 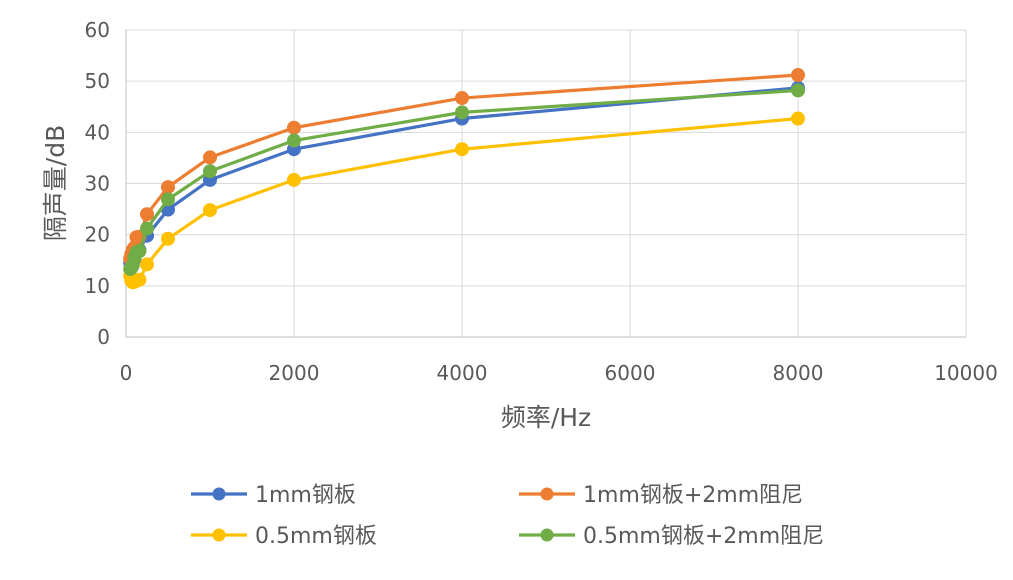 What do you see at coordinates (97, 132) in the screenshot?
I see `y-tick-label: 40` at bounding box center [97, 132].